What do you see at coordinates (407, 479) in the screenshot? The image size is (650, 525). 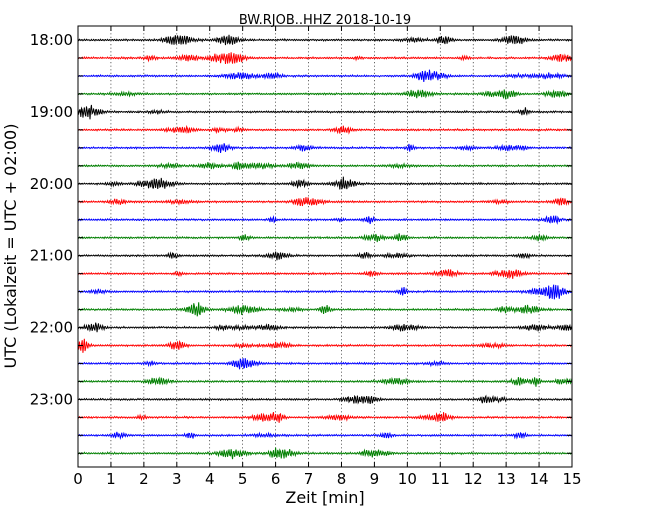 I see `x-tick-label: 10` at bounding box center [407, 479].